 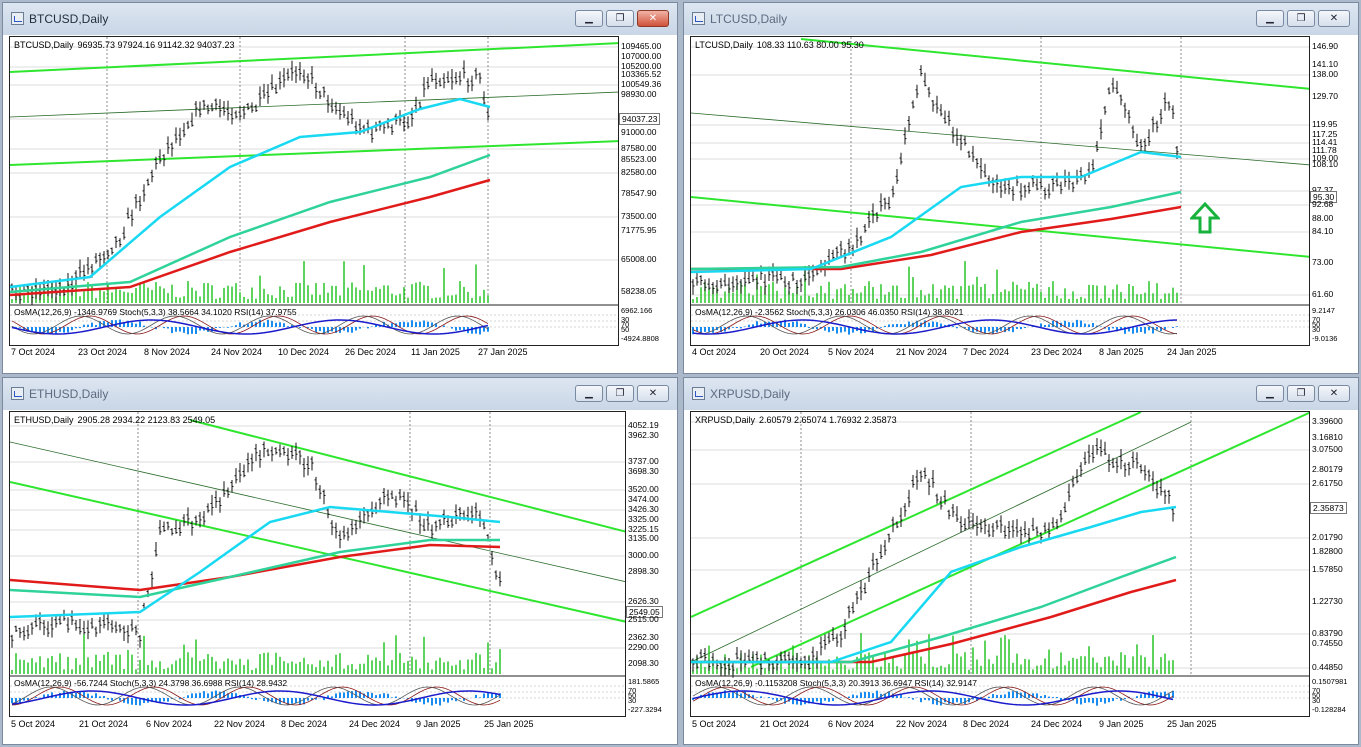 What do you see at coordinates (1021, 19) in the screenshot?
I see `window-titlebar: LTCUSD,Daily ▁ ❐ ✕` at bounding box center [1021, 19].